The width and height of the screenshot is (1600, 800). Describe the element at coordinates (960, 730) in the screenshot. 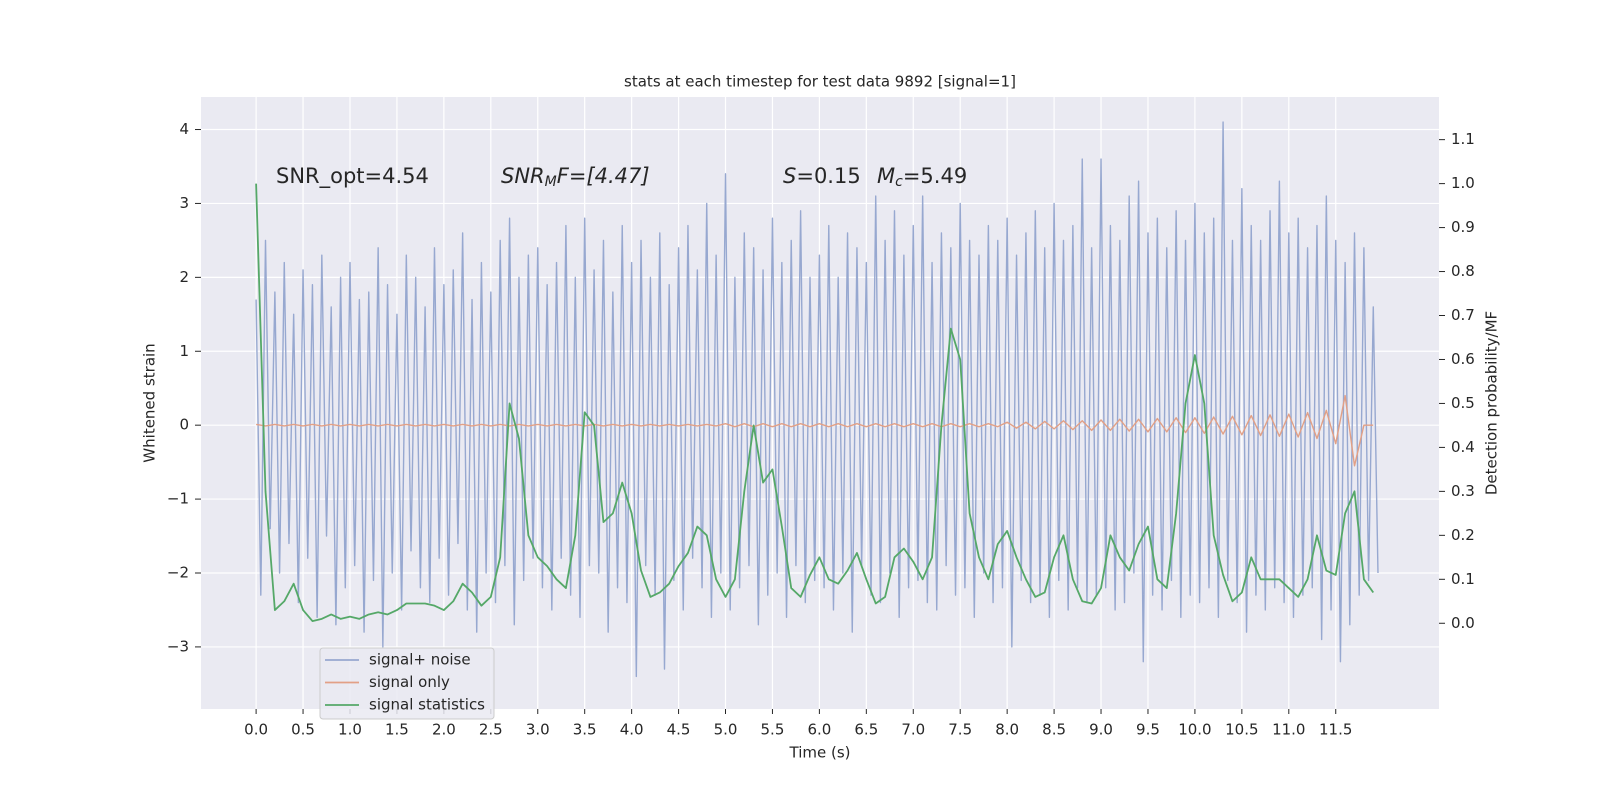

I see `x-tick-label: 7.5` at that location.